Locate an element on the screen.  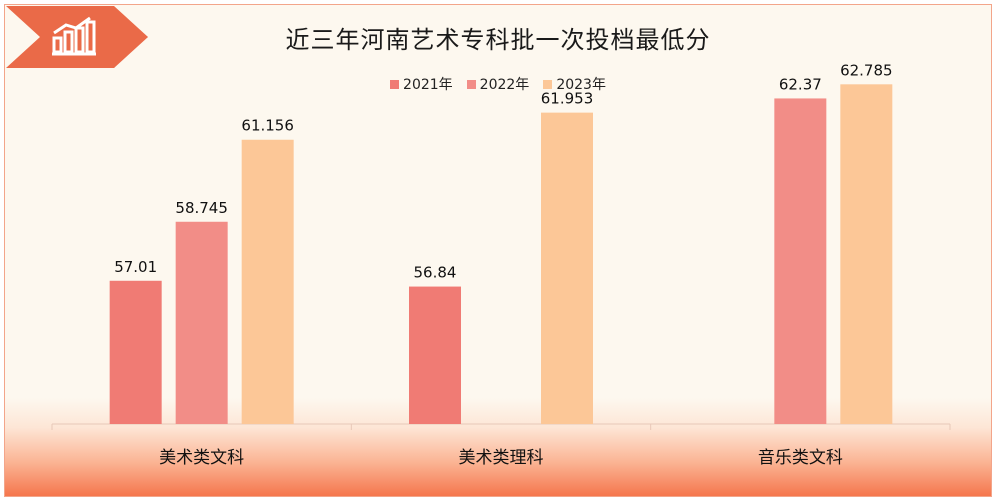
x-tick-label: 美术类文科 is located at coordinates (201, 458).